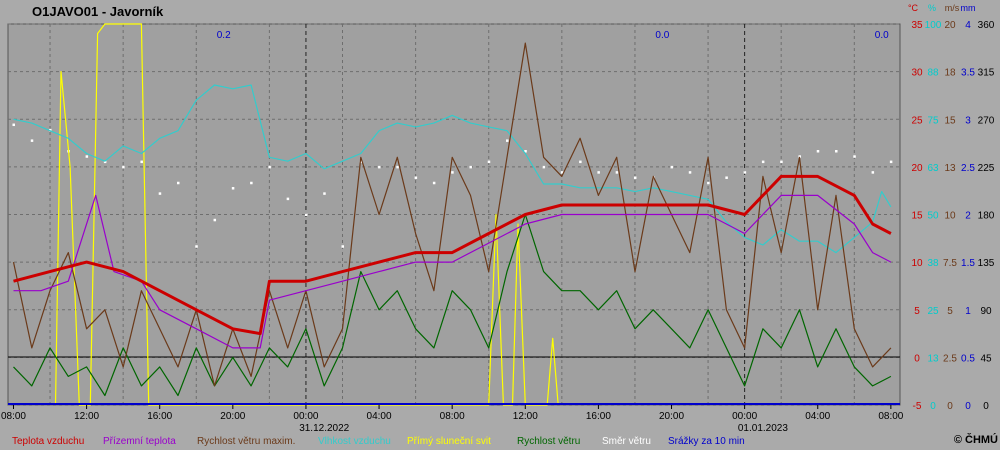 The image size is (1000, 450). I want to click on y-tick-label-precipitation: 2.5, so click(968, 168).